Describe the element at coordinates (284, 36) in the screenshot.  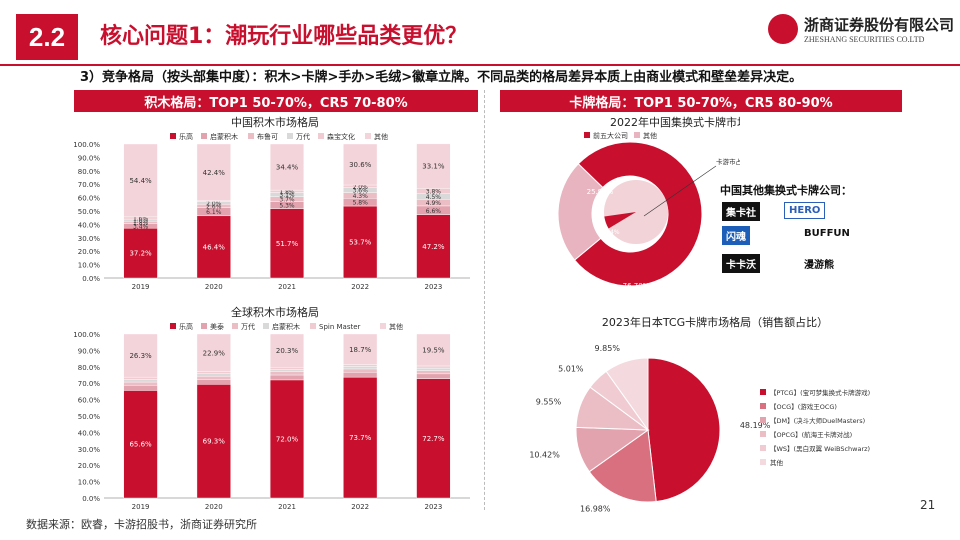
I see `page-title: 核心问题1：潮玩行业哪些品类更优？` at that location.